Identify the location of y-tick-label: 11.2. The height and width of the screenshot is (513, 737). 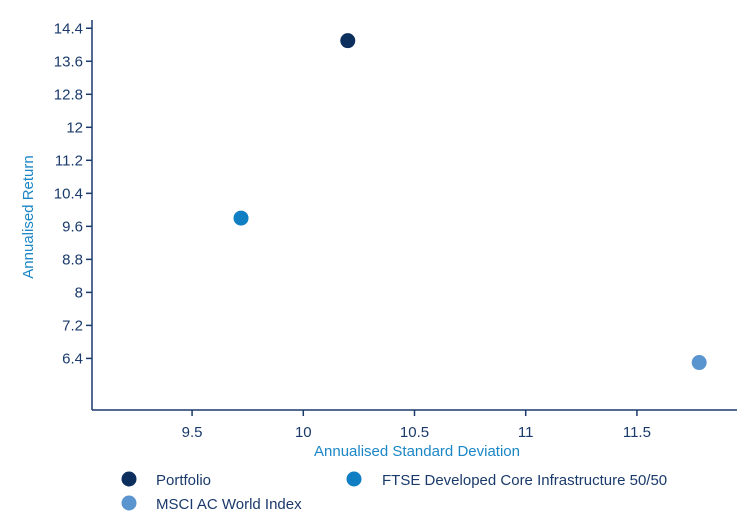
(69, 160).